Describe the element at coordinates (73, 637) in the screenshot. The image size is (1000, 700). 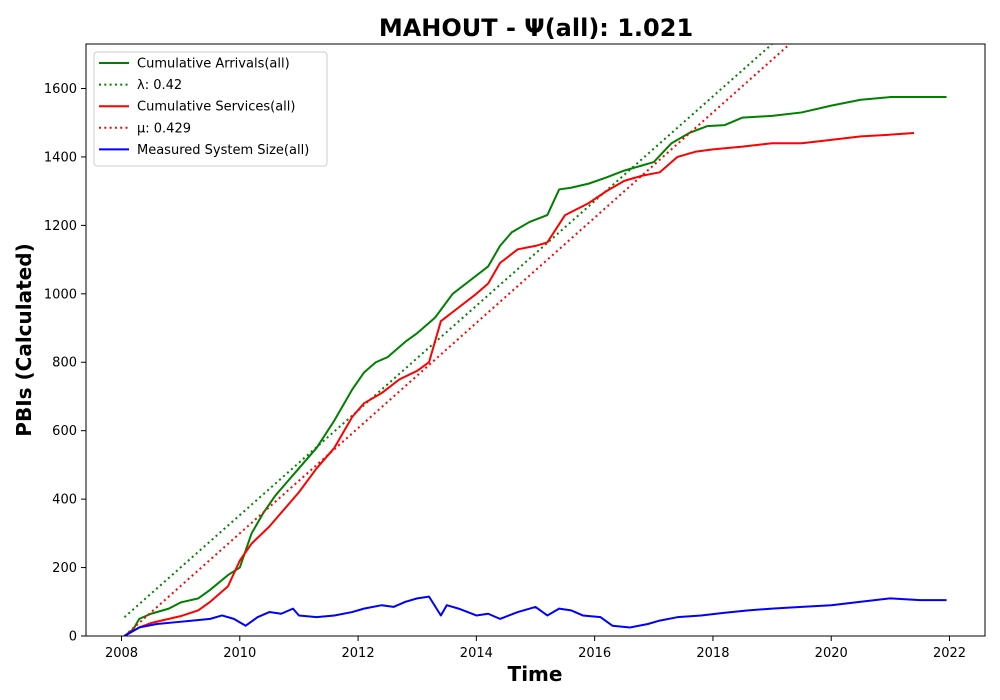
I see `y-tick-label: 0` at that location.